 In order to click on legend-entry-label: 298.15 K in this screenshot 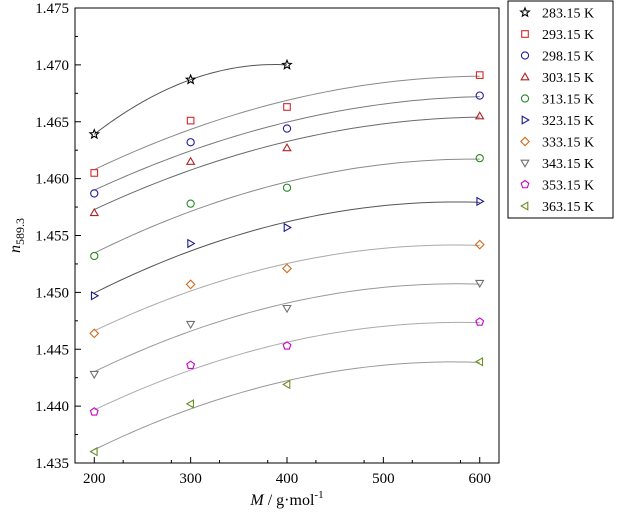, I will do `click(568, 57)`.